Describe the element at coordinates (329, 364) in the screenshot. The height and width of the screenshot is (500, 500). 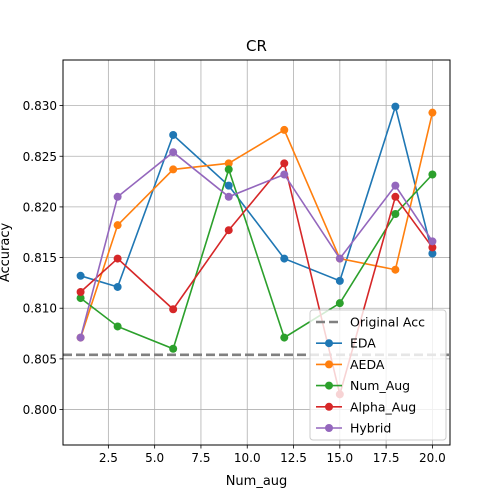
I see `legend-marker-aeda` at that location.